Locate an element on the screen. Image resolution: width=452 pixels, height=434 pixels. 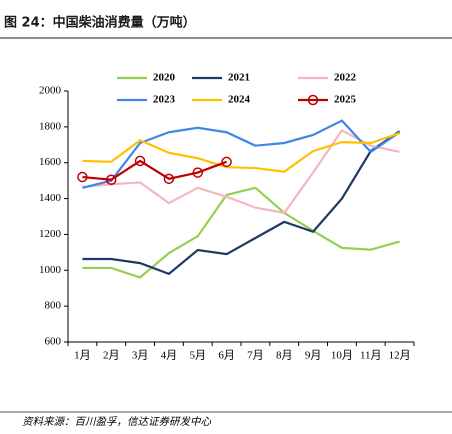
x-tick-label: 6月 is located at coordinates (226, 356).